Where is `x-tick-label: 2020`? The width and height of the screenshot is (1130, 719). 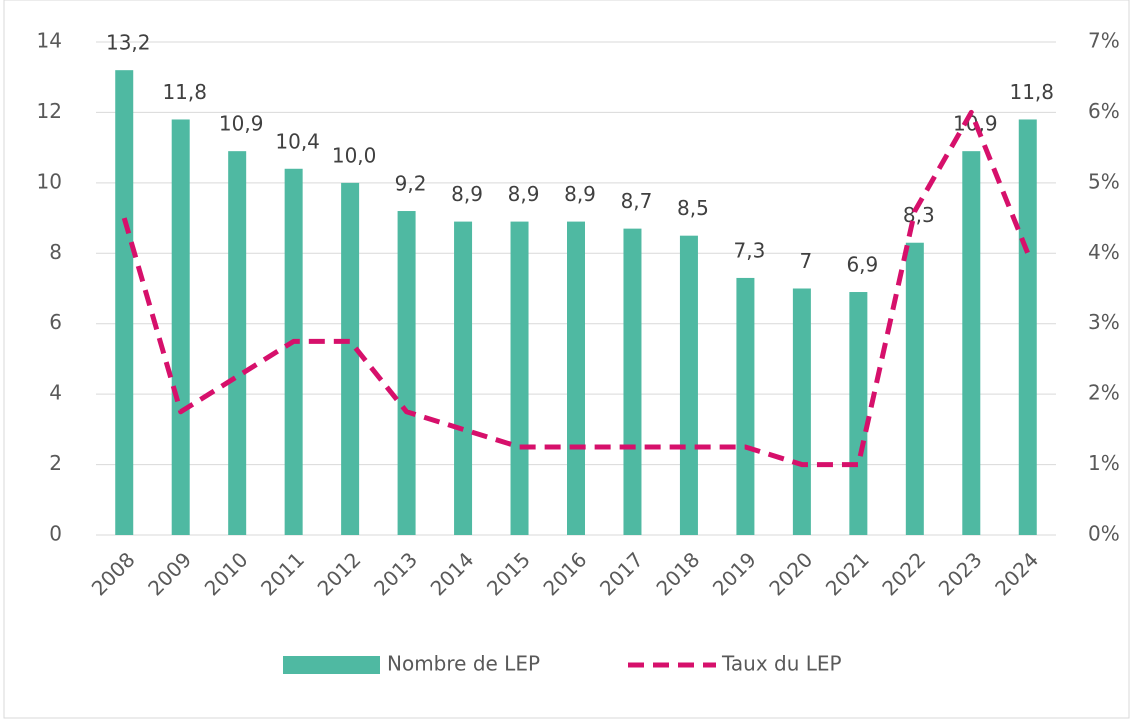 x-tick-label: 2020 is located at coordinates (790, 573).